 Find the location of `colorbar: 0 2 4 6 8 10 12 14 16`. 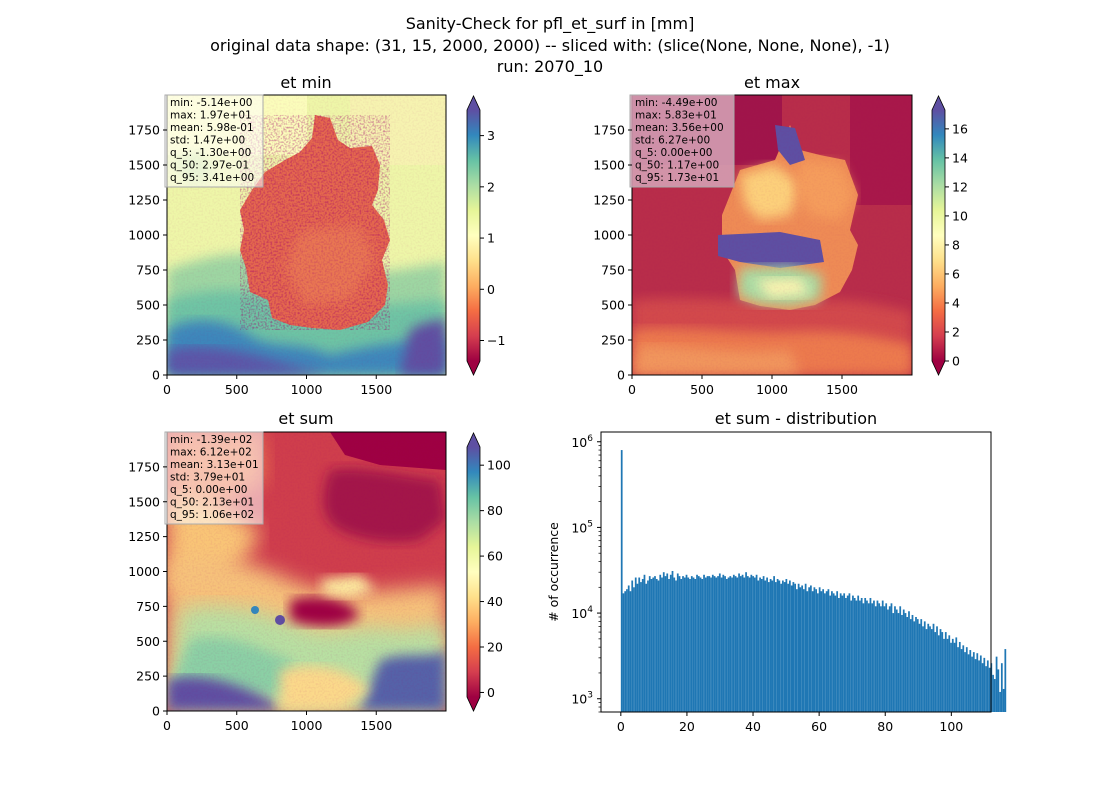

colorbar: 0 2 4 6 8 10 12 14 16 is located at coordinates (949, 235).